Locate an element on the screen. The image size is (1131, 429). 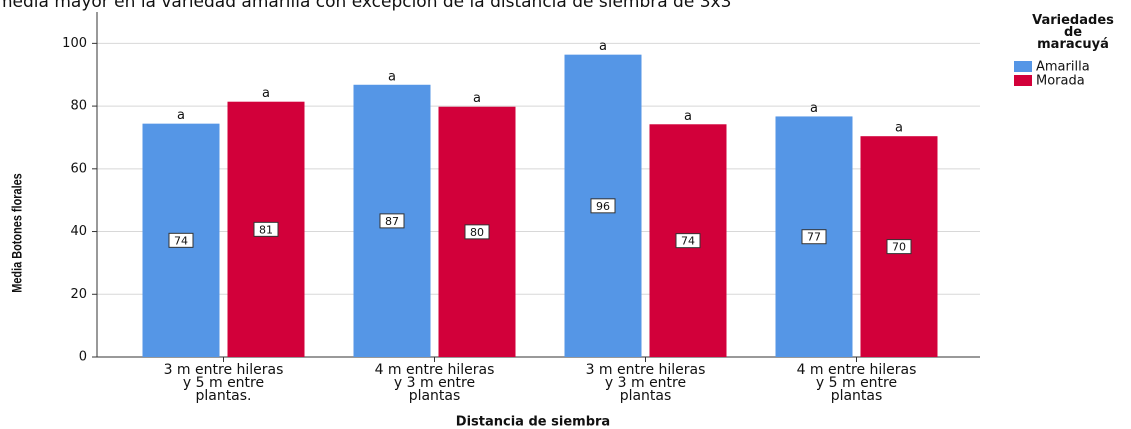
legend-title-line: maracuyá is located at coordinates (1073, 44).